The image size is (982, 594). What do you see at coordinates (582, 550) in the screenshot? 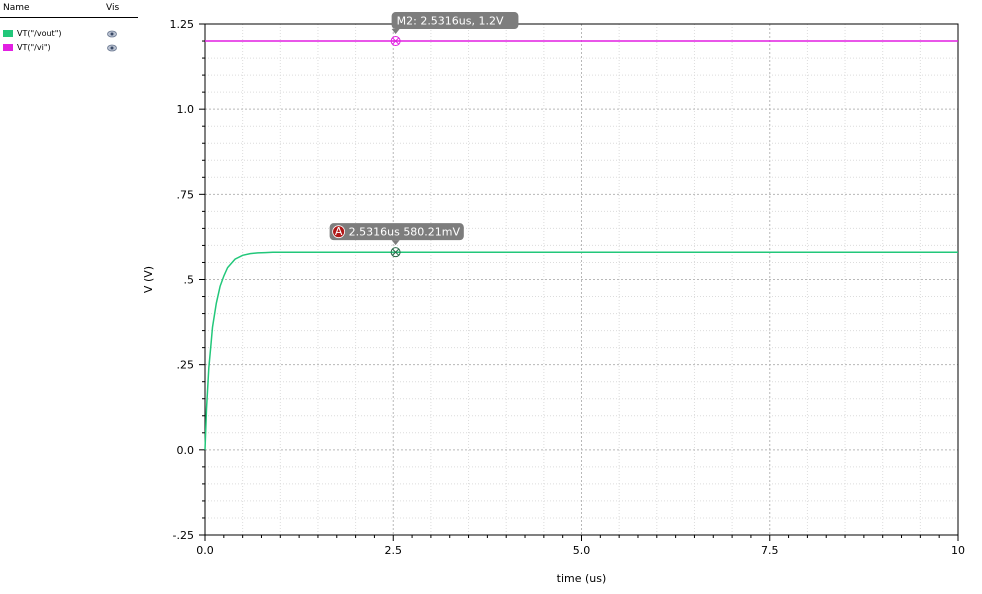
I see `x-tick-label: 5.0` at bounding box center [582, 550].